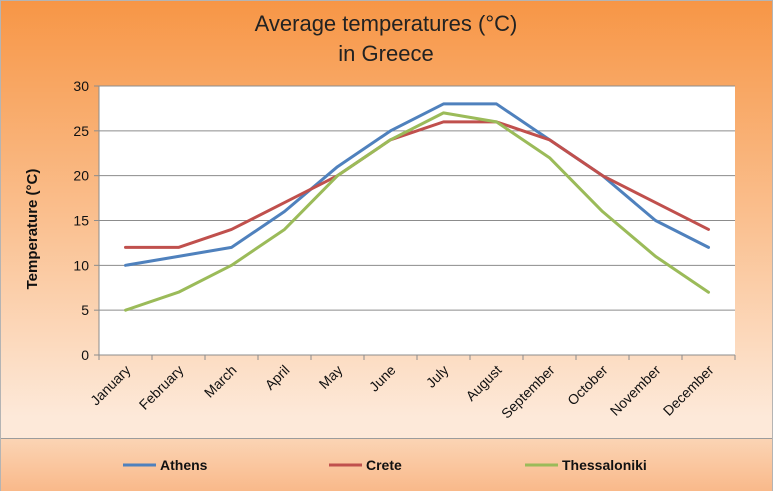  Describe the element at coordinates (437, 376) in the screenshot. I see `x-tick-label: July` at that location.